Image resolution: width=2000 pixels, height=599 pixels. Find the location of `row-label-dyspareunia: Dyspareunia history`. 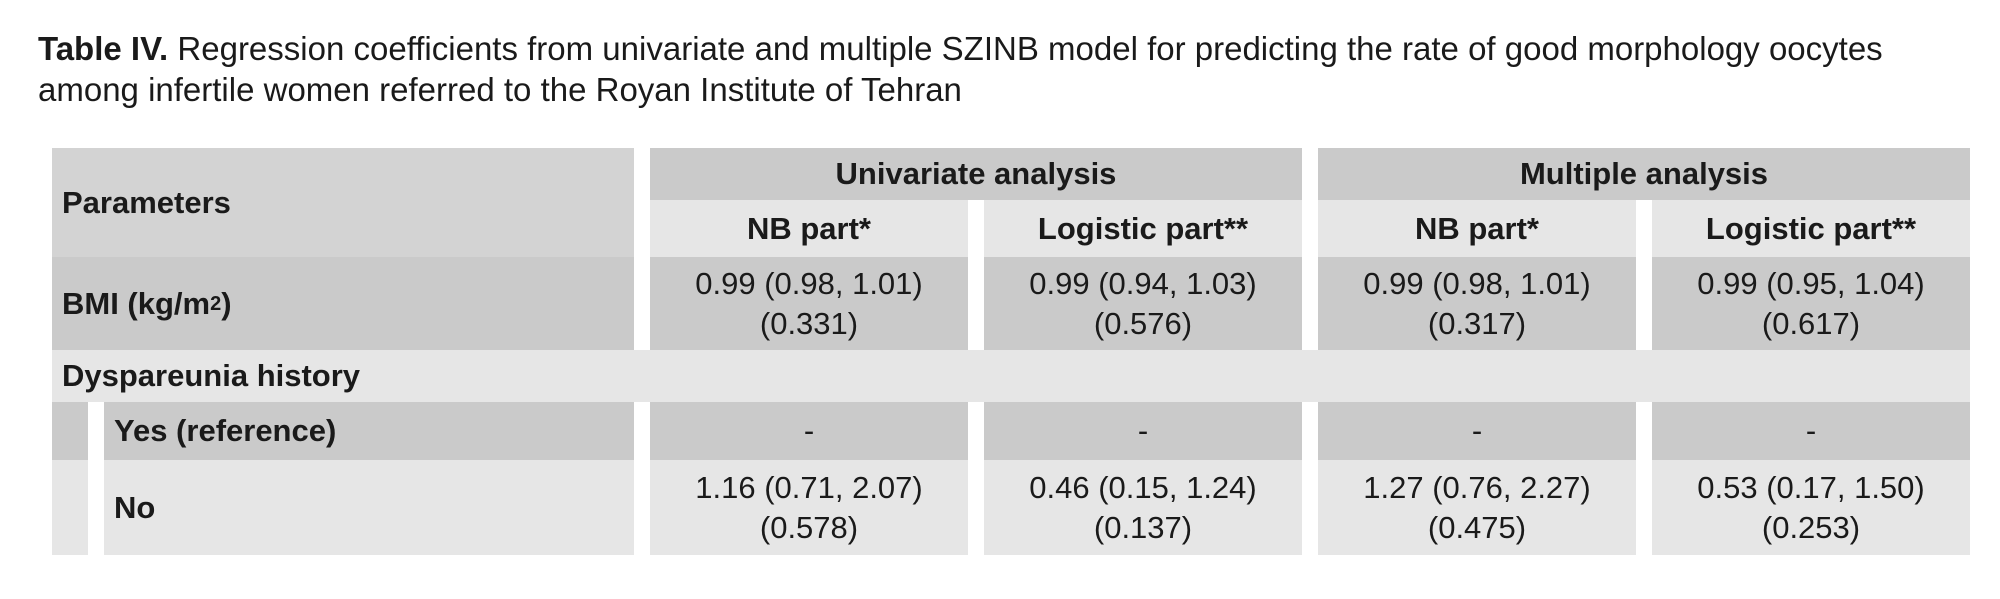

row-label-dyspareunia: Dyspareunia history is located at coordinates (1011, 376).